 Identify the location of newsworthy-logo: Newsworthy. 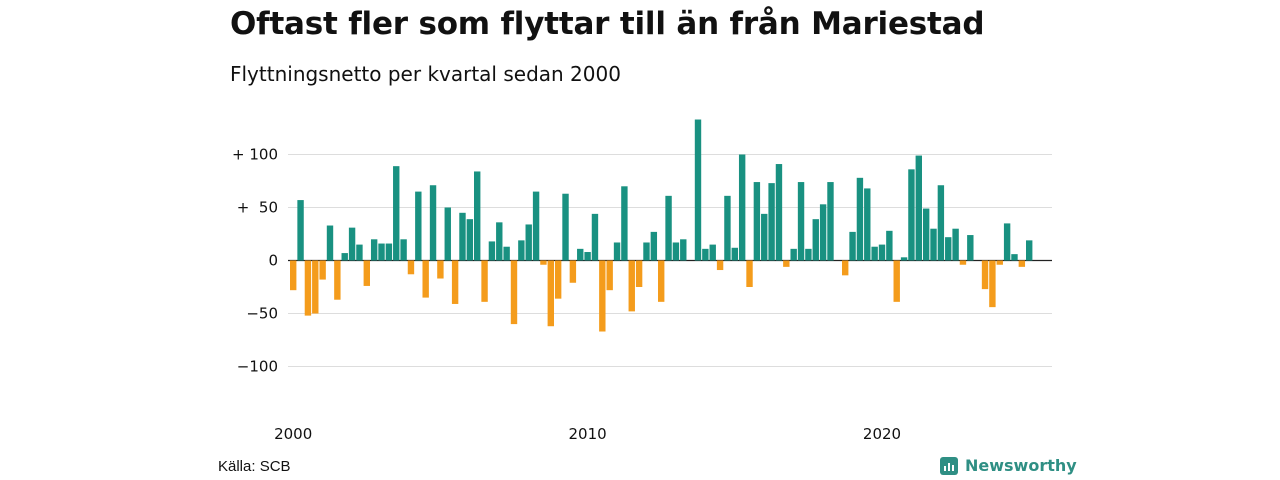
(1008, 465).